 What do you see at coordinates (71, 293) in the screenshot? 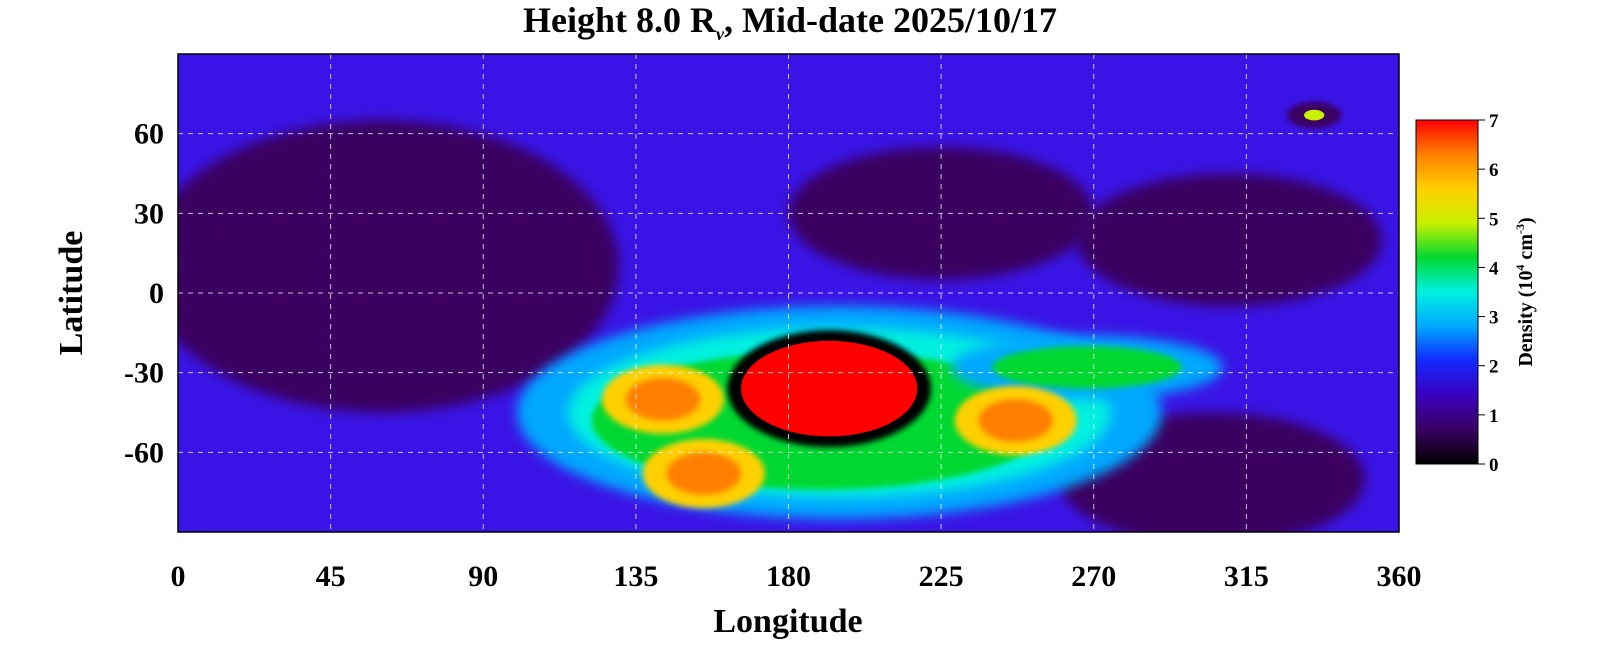
I see `y-axis-label: Latitude` at bounding box center [71, 293].